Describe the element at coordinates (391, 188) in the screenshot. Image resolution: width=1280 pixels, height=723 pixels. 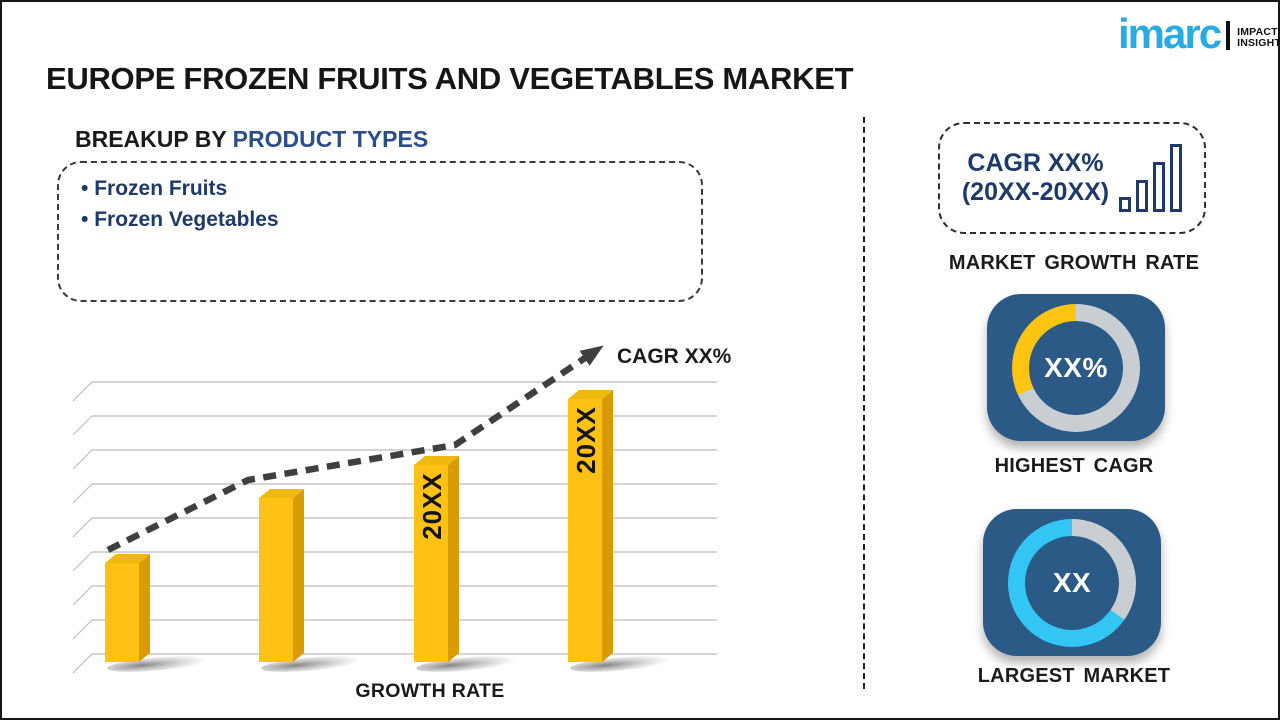
I see `list-item: Frozen Fruits` at that location.